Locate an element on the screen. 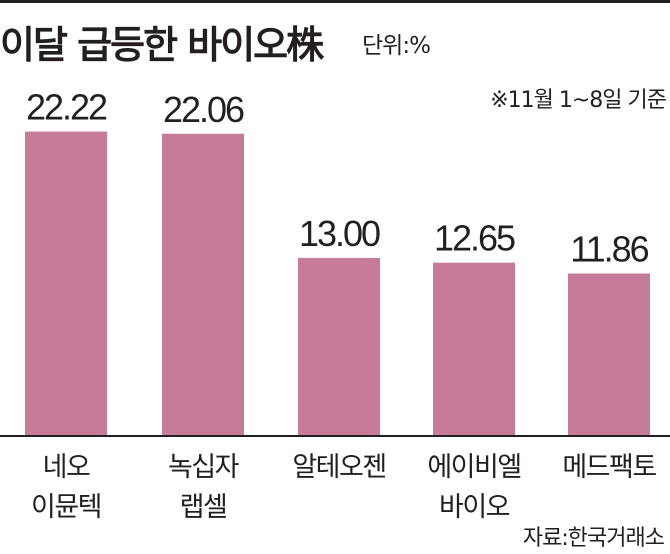 The height and width of the screenshot is (554, 670). data-label-3: 13.00 is located at coordinates (339, 233).